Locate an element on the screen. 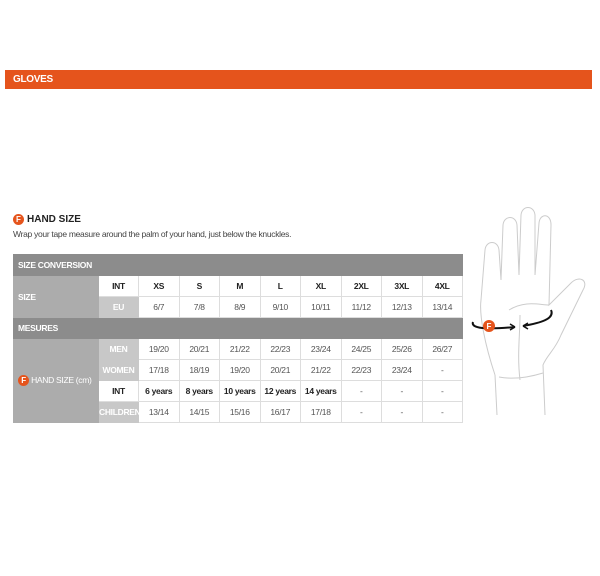 The width and height of the screenshot is (600, 576). cell: 15/16 is located at coordinates (240, 412).